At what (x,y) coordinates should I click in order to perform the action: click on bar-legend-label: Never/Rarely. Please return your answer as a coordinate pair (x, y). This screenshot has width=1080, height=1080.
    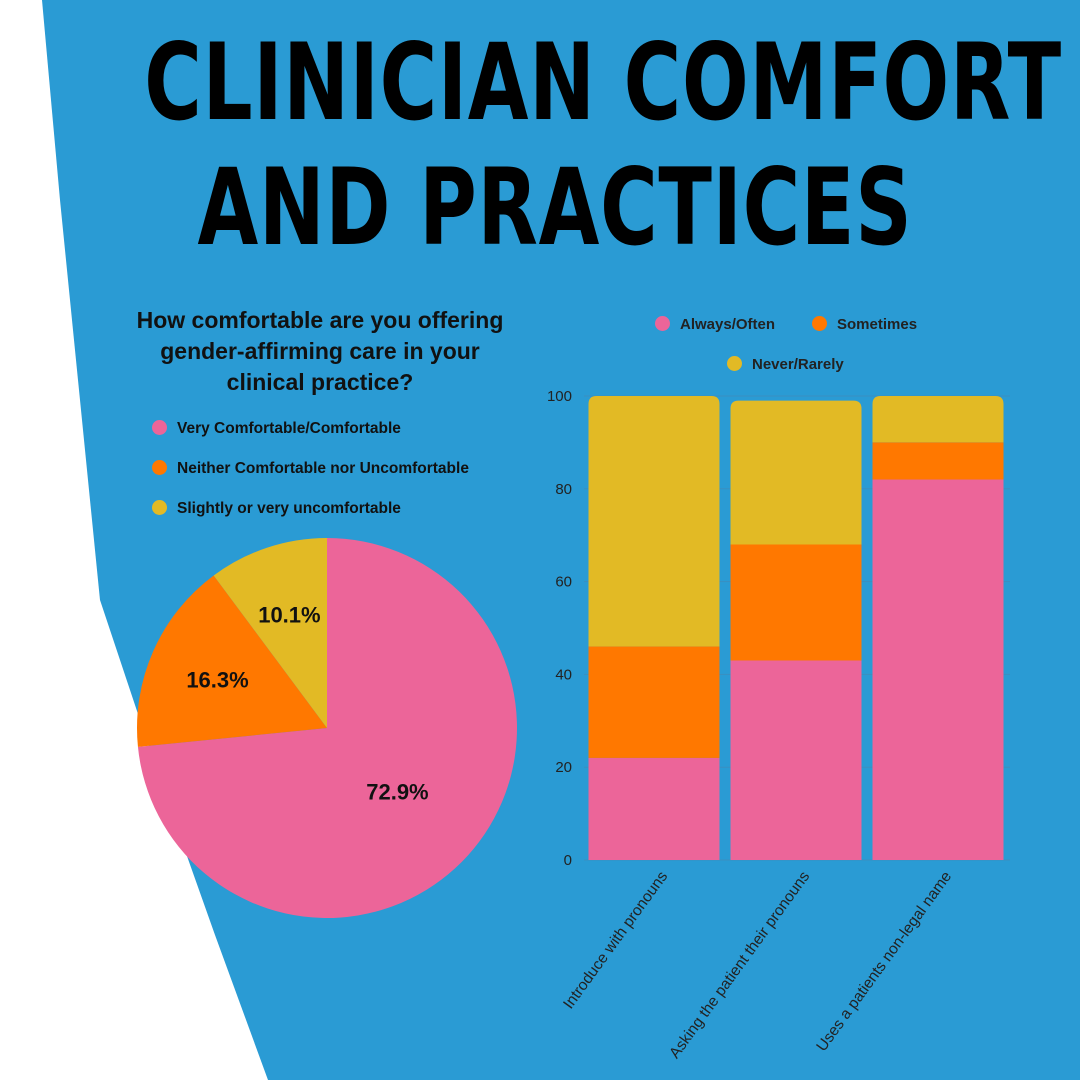
    Looking at the image, I should click on (798, 364).